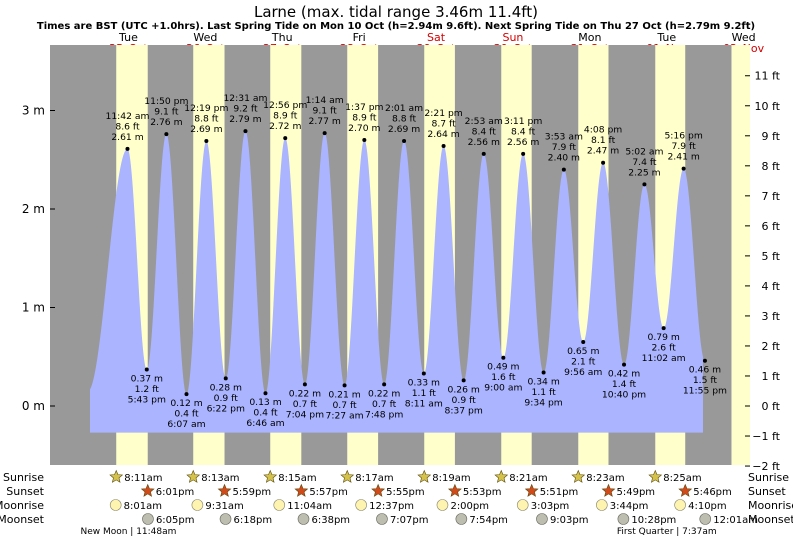  Describe the element at coordinates (767, 491) in the screenshot. I see `row-label-right: Sunset` at that location.